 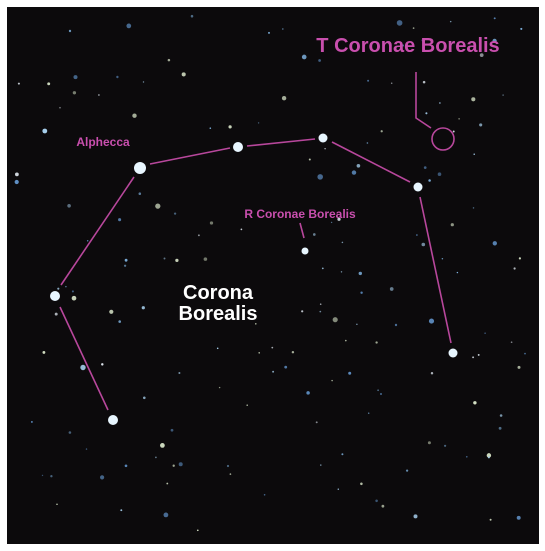 I want to click on star-label: Alphecca, so click(x=103, y=142).